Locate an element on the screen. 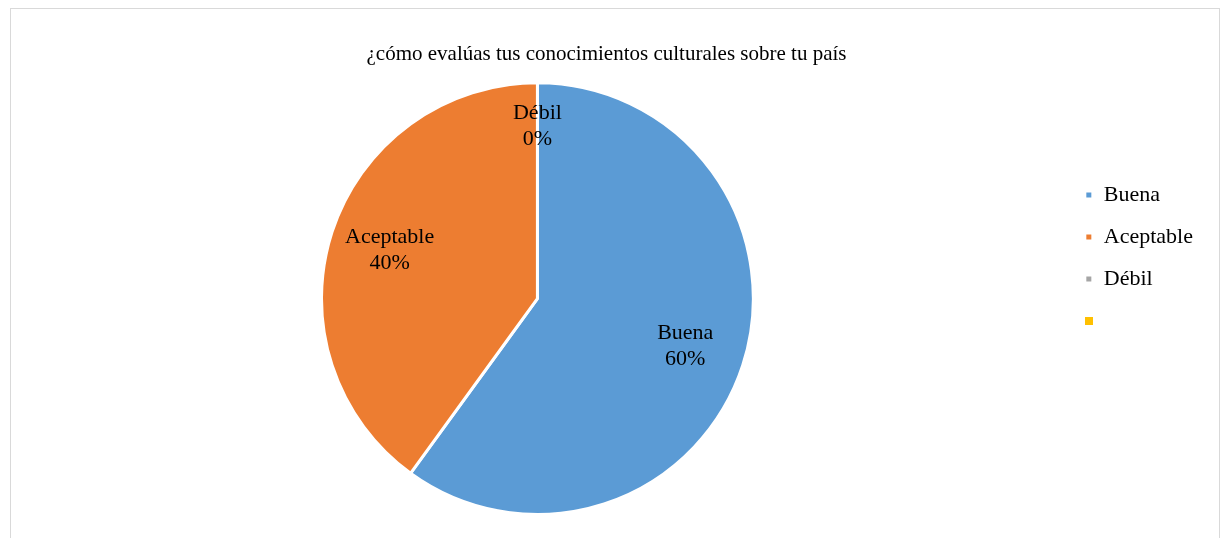 This screenshot has height=538, width=1223. legend-label: Débil is located at coordinates (1128, 277).